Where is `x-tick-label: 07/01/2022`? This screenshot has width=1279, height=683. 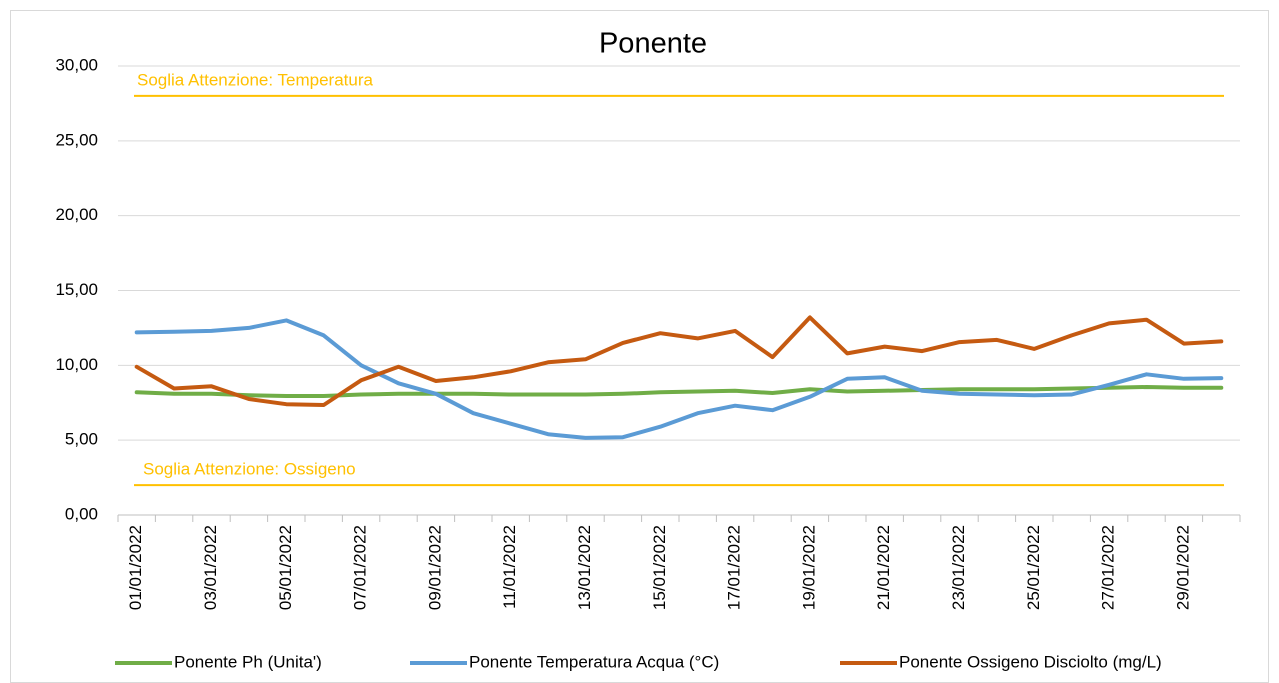
x-tick-label: 07/01/2022 is located at coordinates (360, 567).